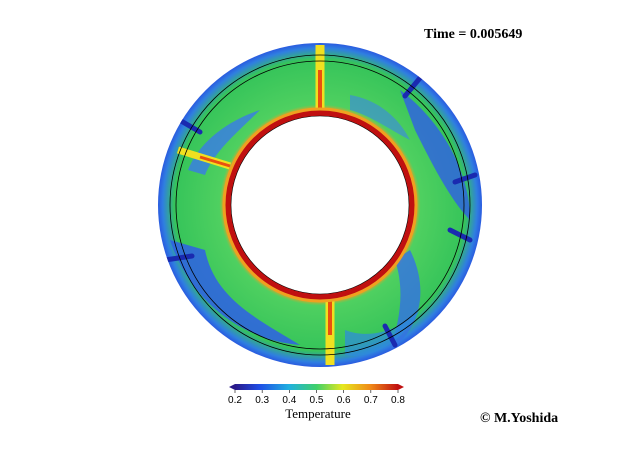 The height and width of the screenshot is (457, 640). I want to click on colorbar-gradient, so click(316, 387).